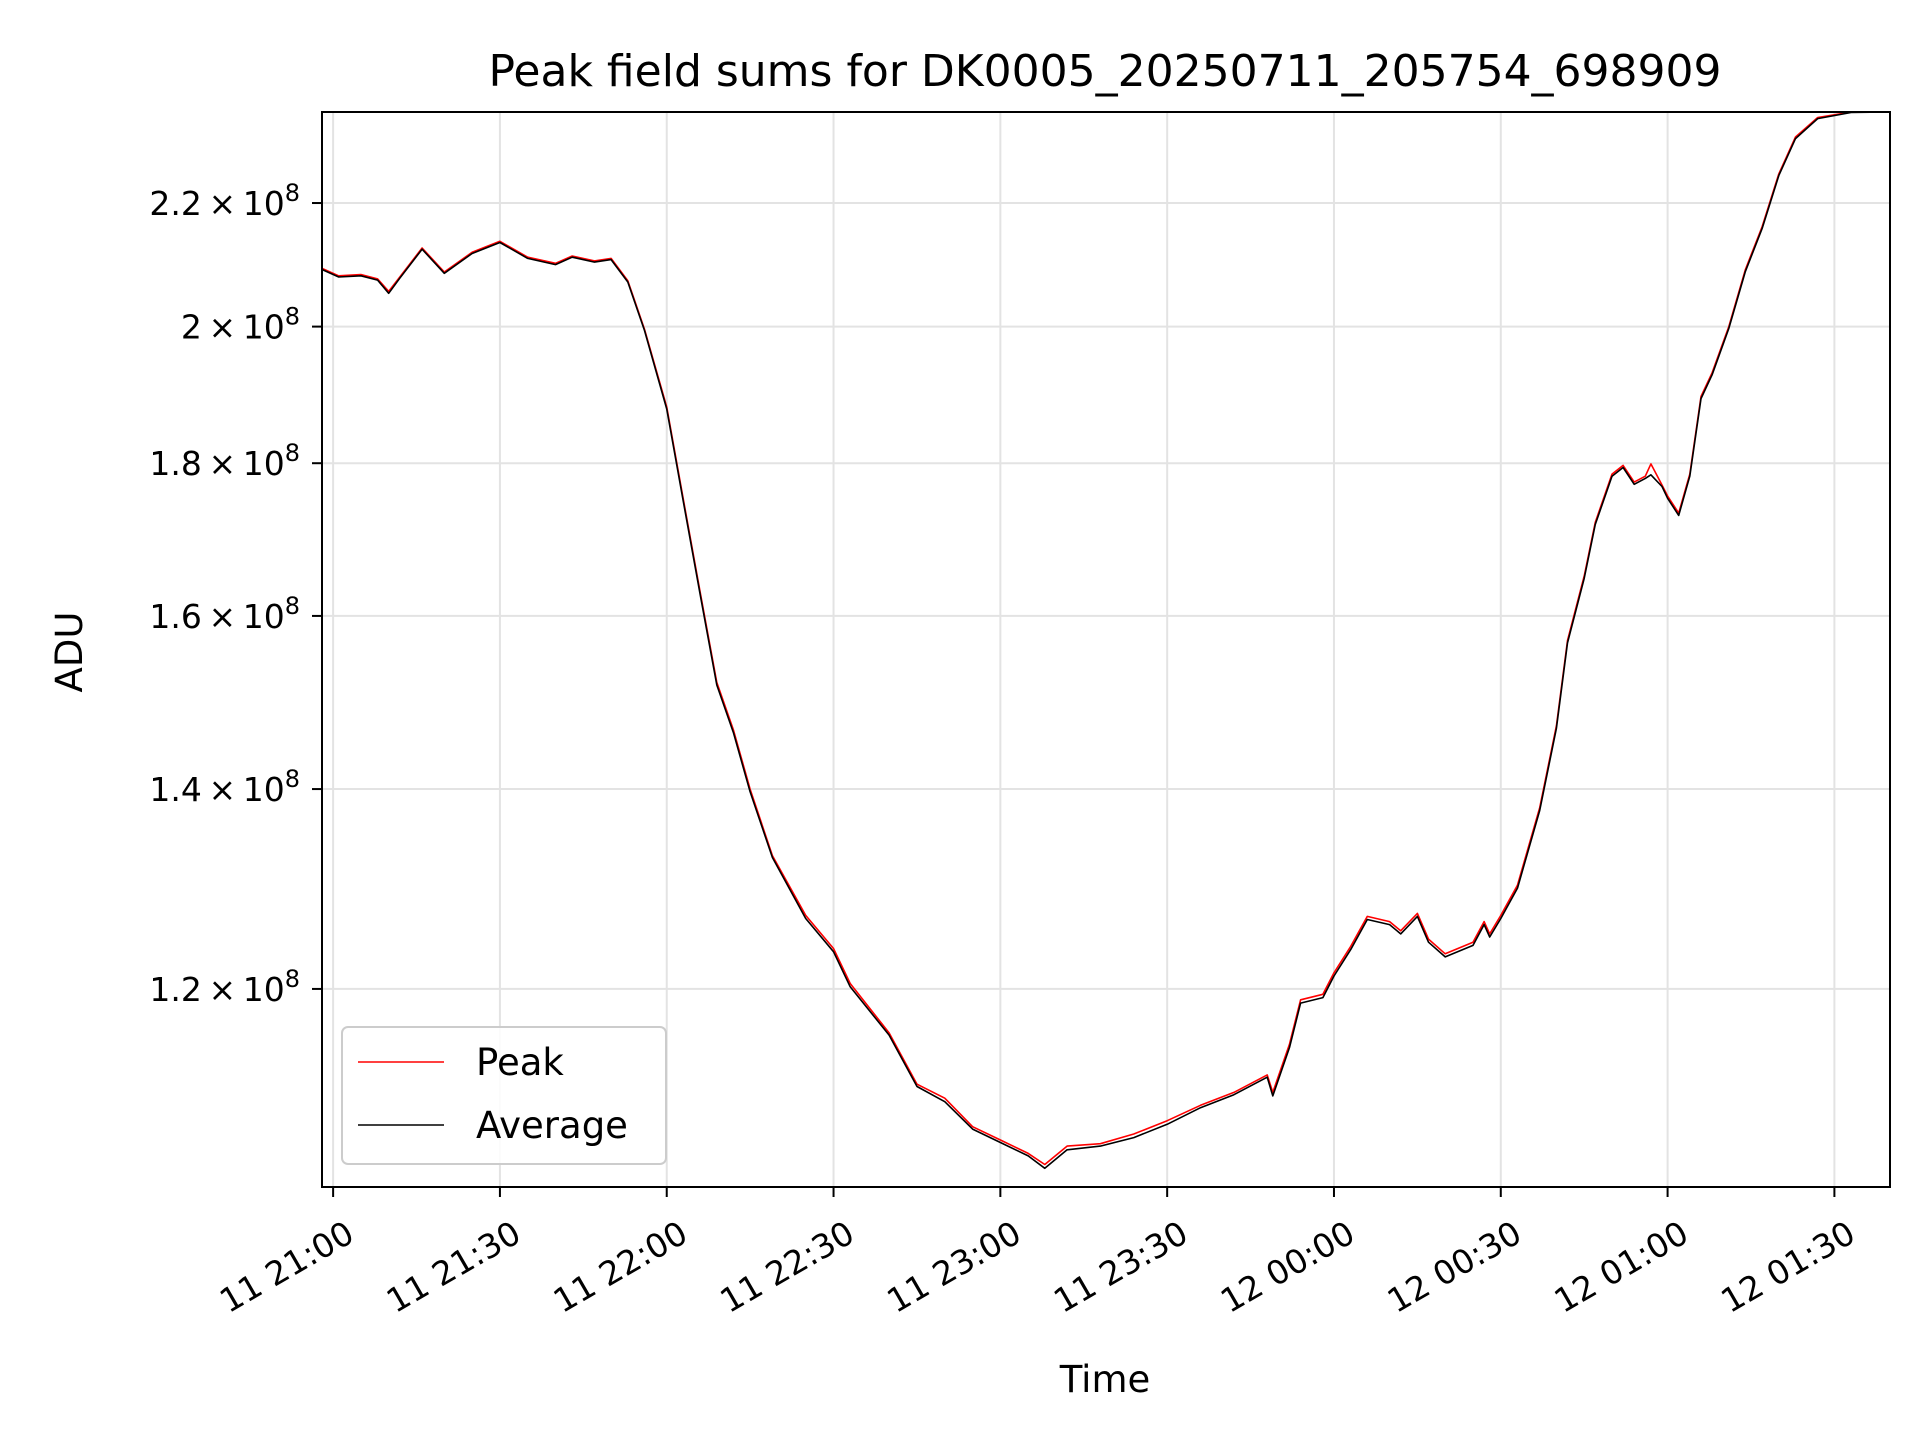 The width and height of the screenshot is (1920, 1440). Describe the element at coordinates (504, 1095) in the screenshot. I see `legend: Peak Average` at that location.